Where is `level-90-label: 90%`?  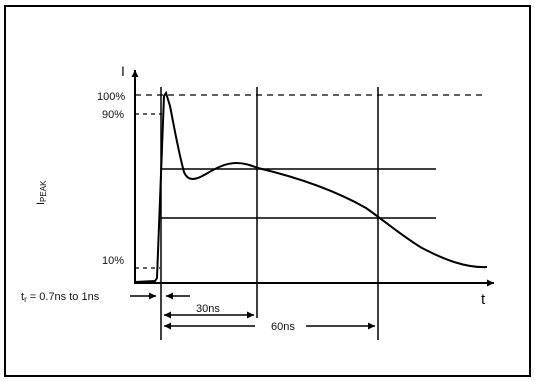 level-90-label: 90% is located at coordinates (113, 115).